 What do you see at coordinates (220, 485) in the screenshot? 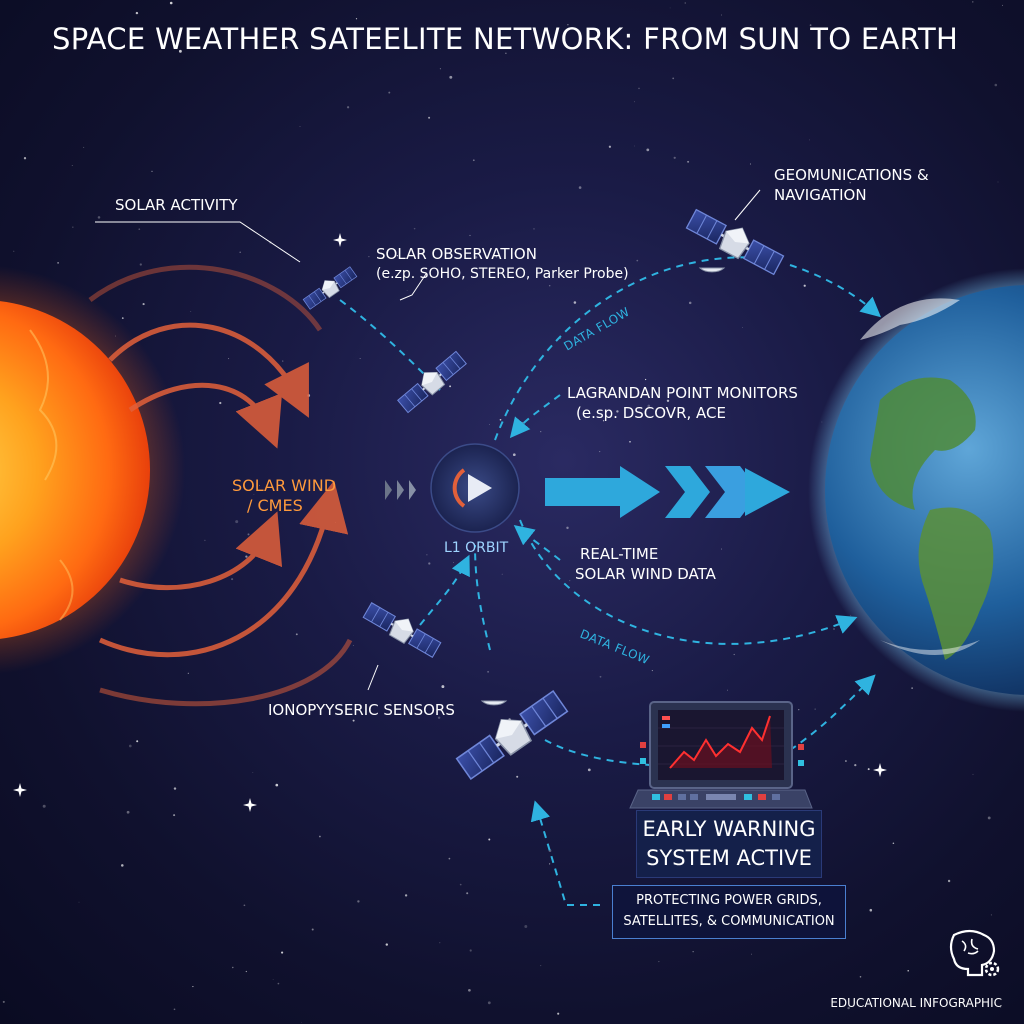
I see `solar-wind-arcs` at bounding box center [220, 485].